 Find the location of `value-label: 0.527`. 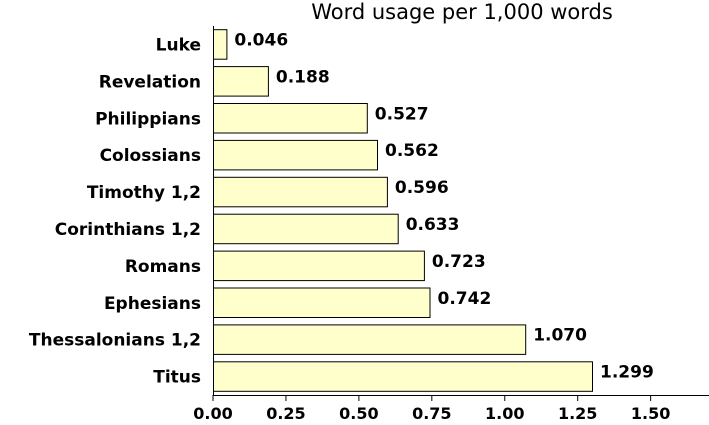

value-label: 0.527 is located at coordinates (402, 114).